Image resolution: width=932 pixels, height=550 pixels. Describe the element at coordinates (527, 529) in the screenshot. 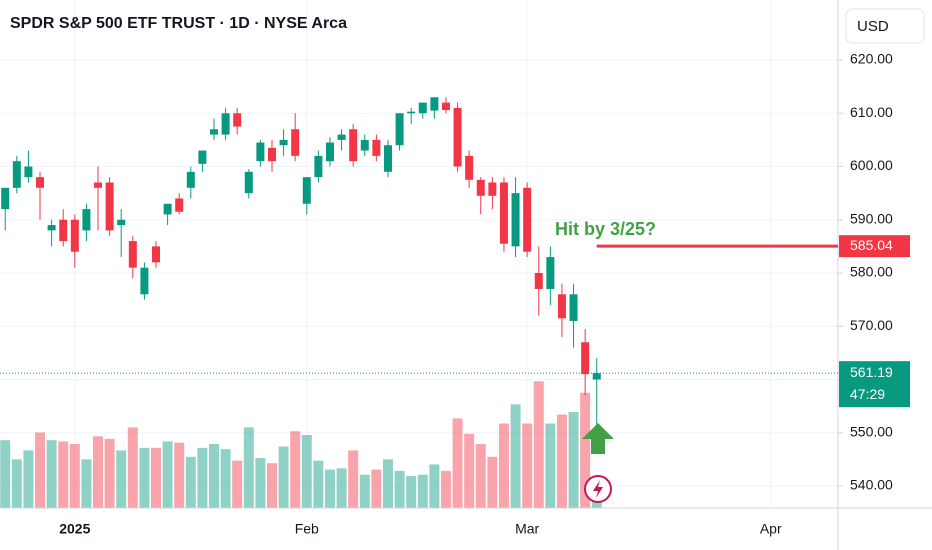

I see `x-tick-label: Mar` at that location.